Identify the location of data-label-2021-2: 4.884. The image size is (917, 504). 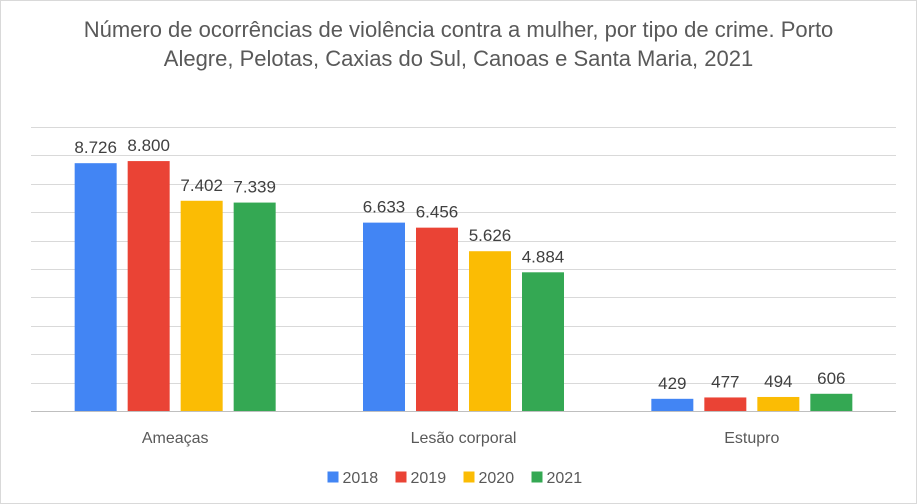
(543, 256).